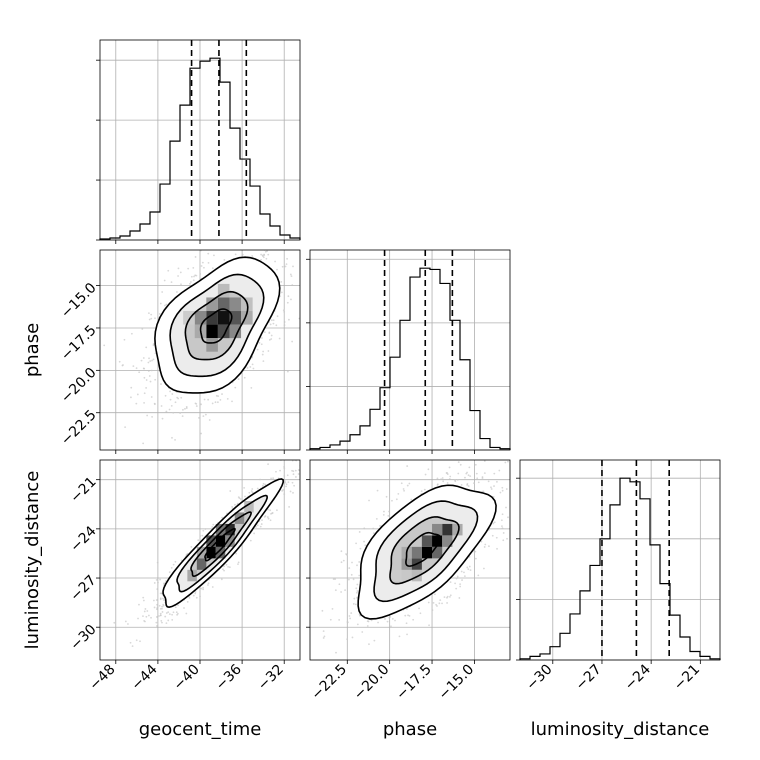  Describe the element at coordinates (145, 677) in the screenshot. I see `xtick-label-geocent-time-1: −44` at that location.